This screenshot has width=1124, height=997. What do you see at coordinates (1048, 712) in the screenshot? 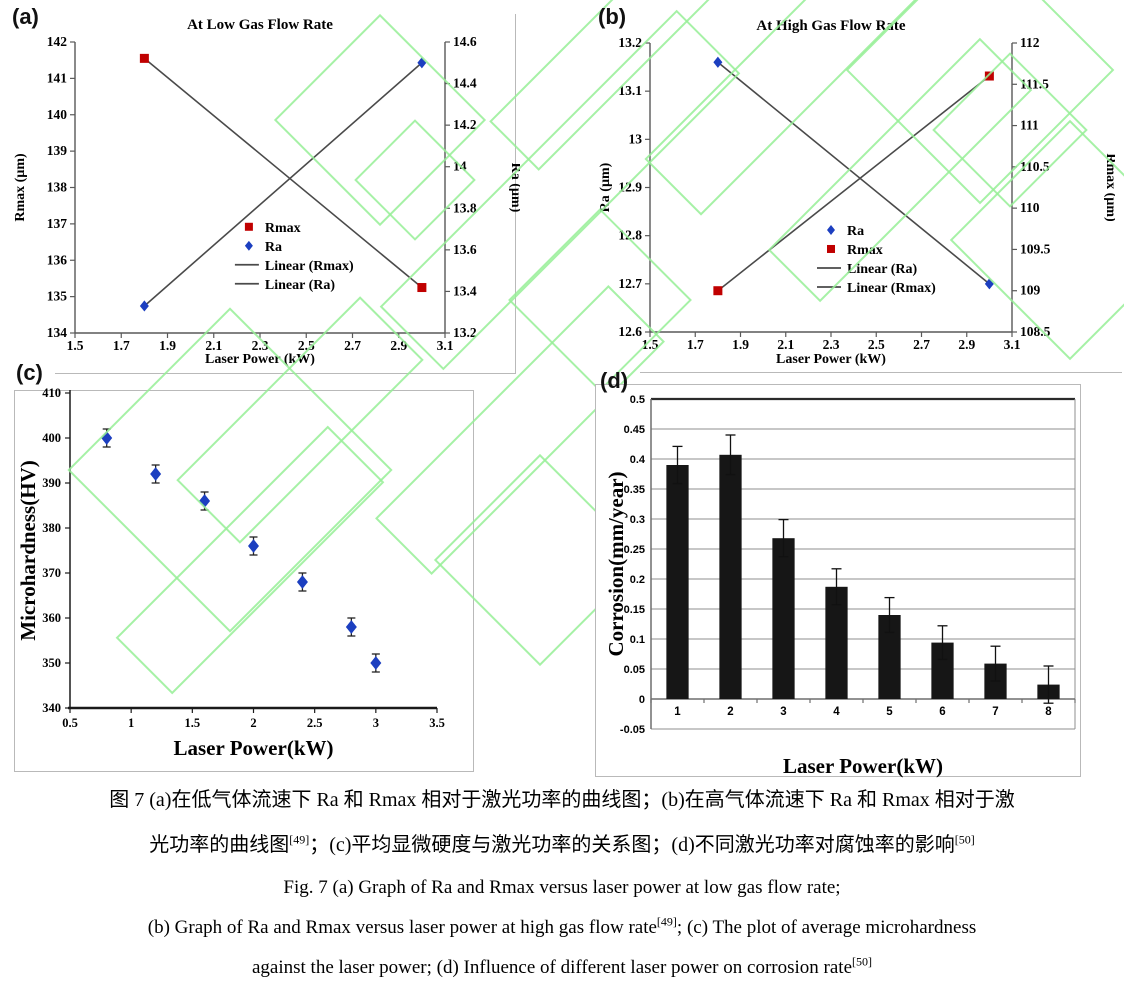
I see `x-category-label: 8` at bounding box center [1048, 712].